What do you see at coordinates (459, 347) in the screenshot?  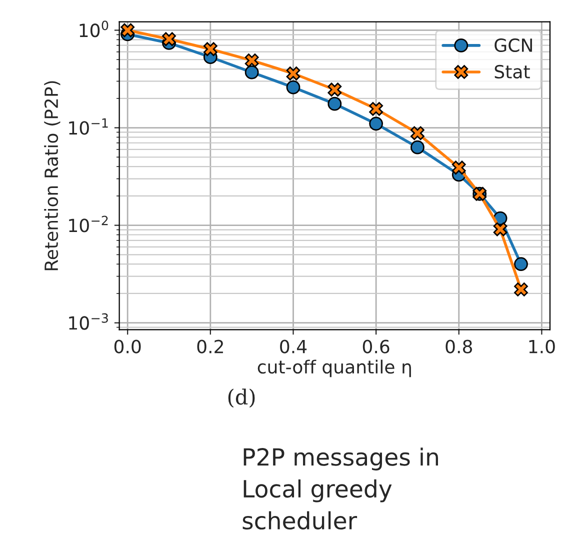 I see `x-tick-label: 0.8` at bounding box center [459, 347].